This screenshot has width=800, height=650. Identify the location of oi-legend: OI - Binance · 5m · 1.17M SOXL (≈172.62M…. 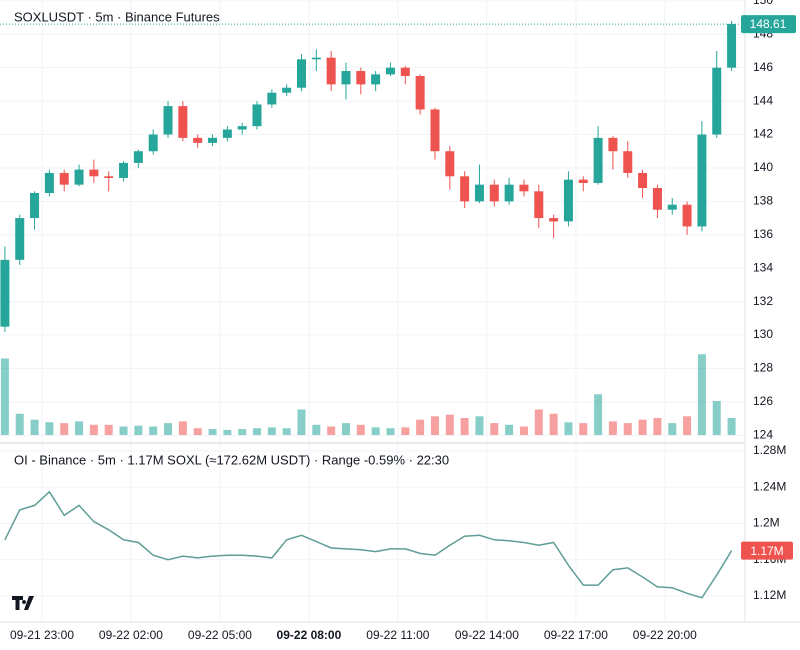
(231, 459).